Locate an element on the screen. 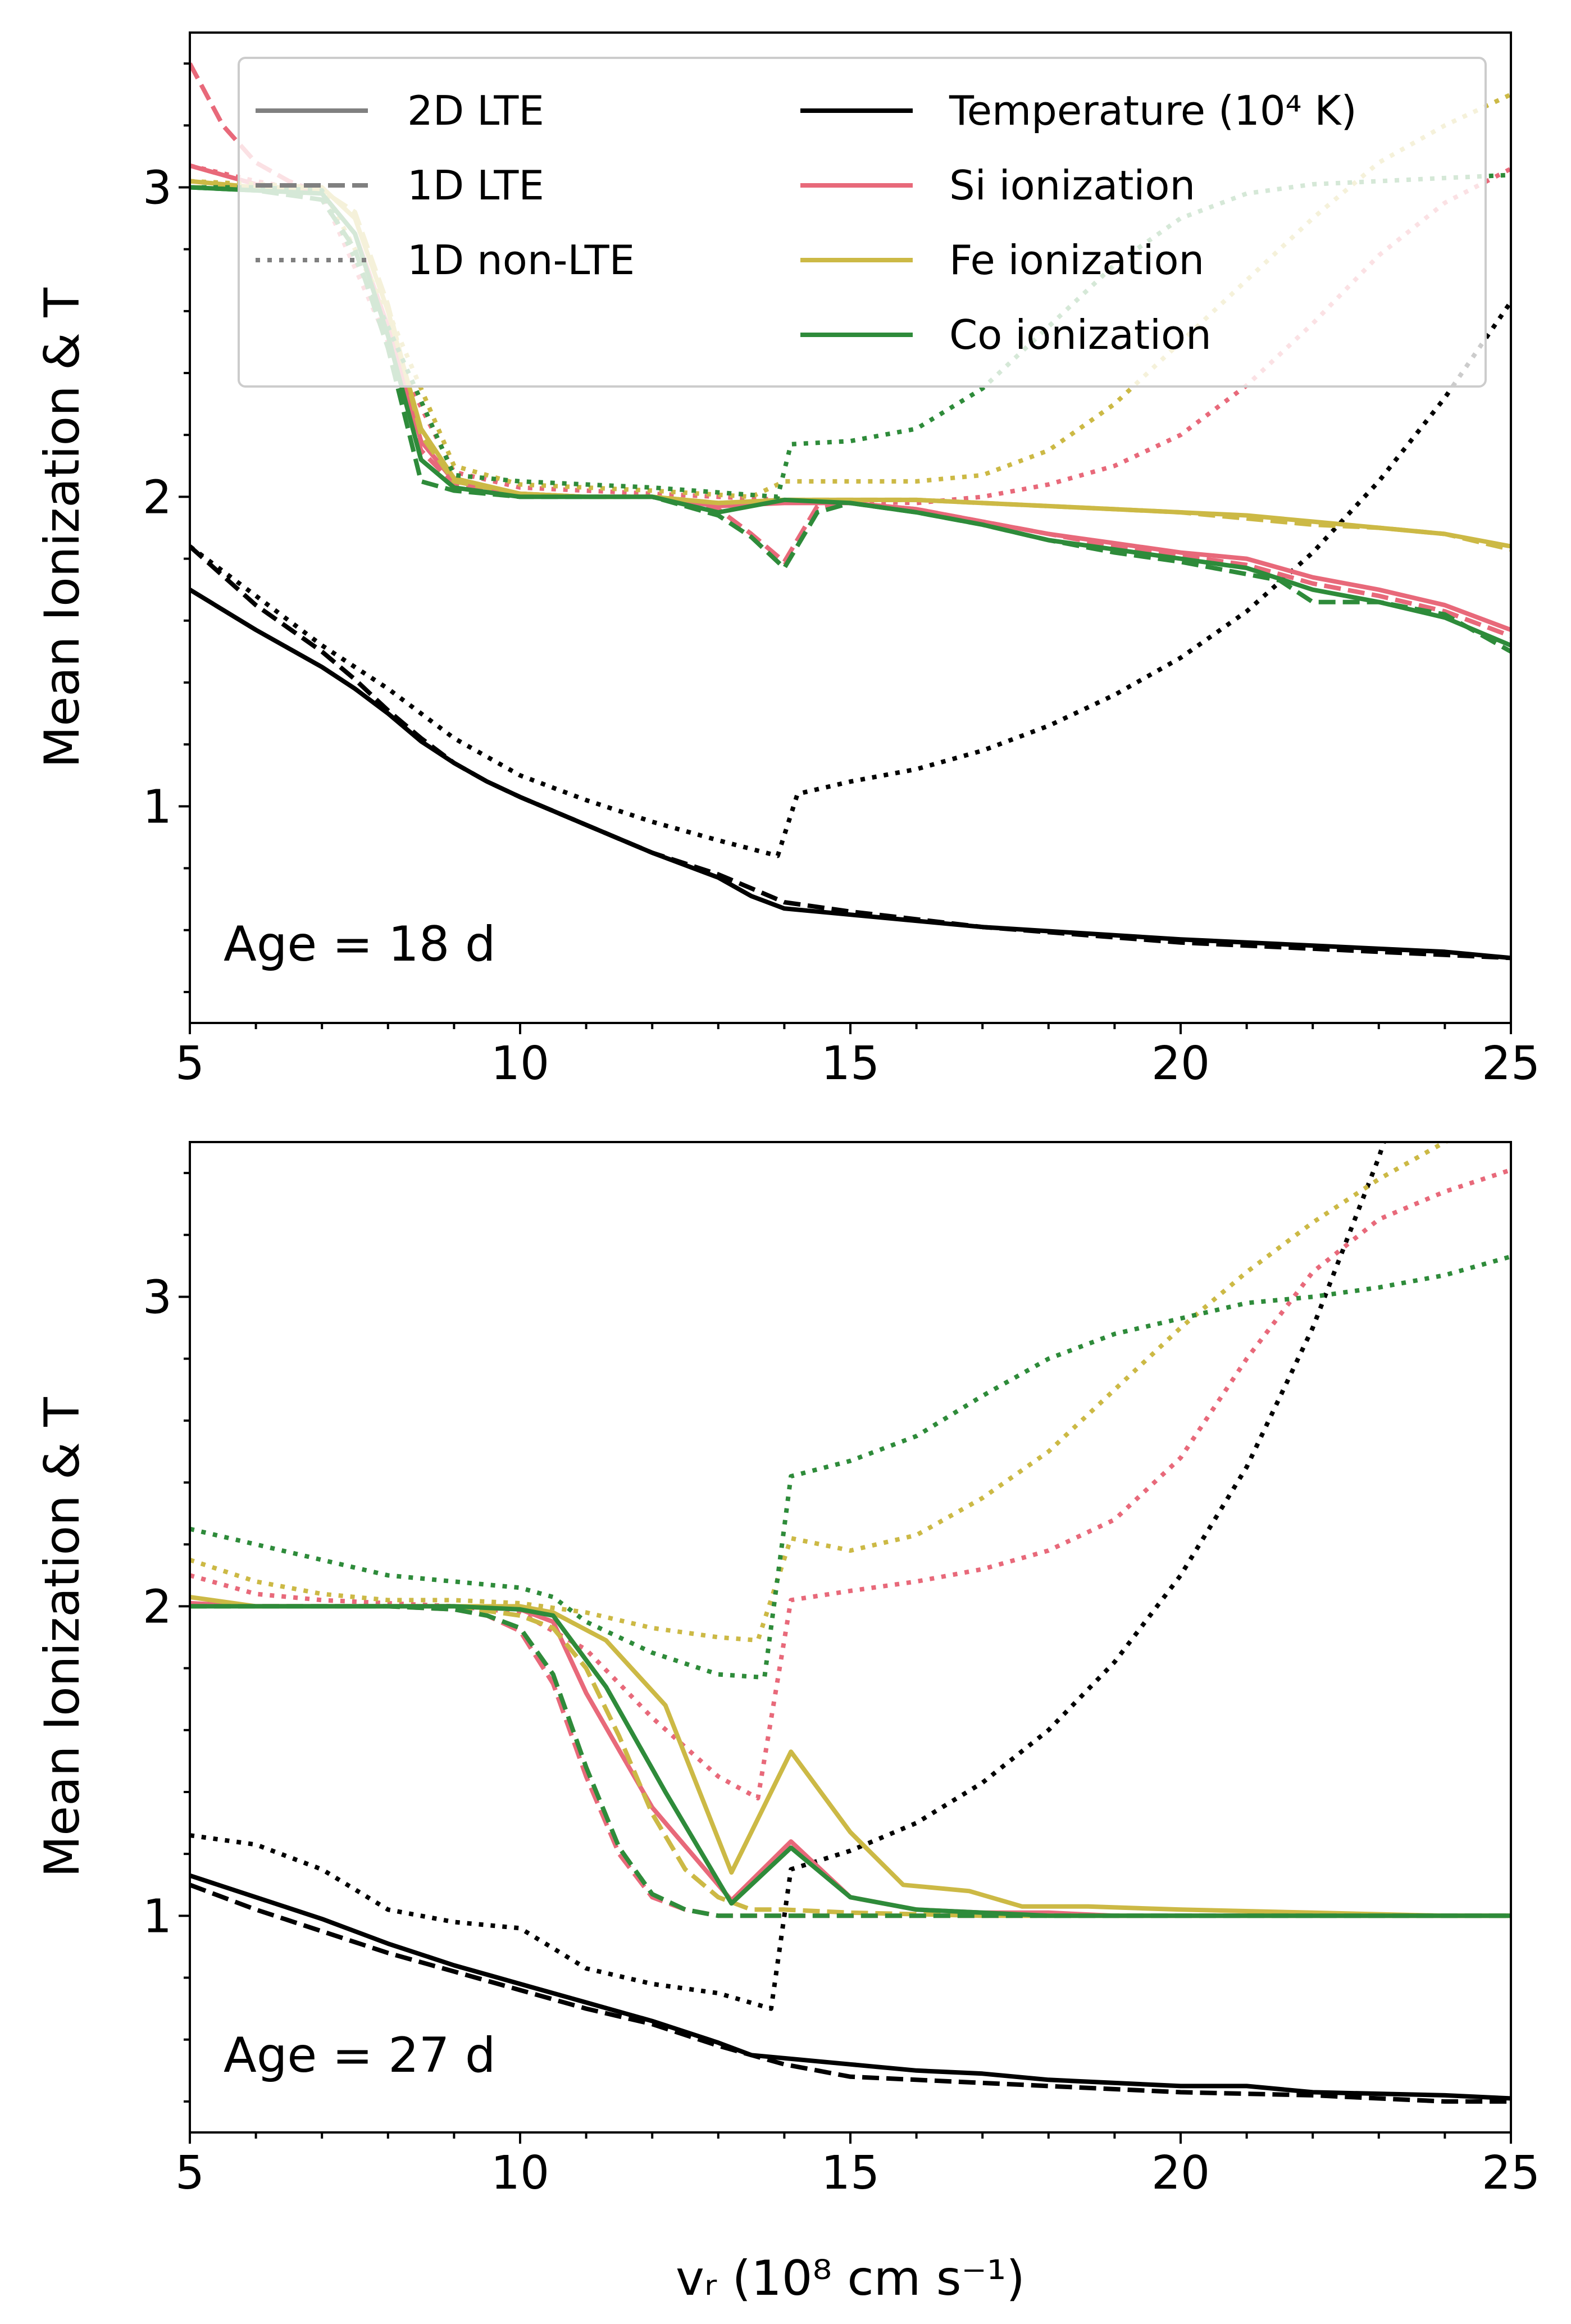 This screenshot has height=2324, width=1571. panel-age-18d-ylabel: Mean Ionization & T is located at coordinates (62, 528).